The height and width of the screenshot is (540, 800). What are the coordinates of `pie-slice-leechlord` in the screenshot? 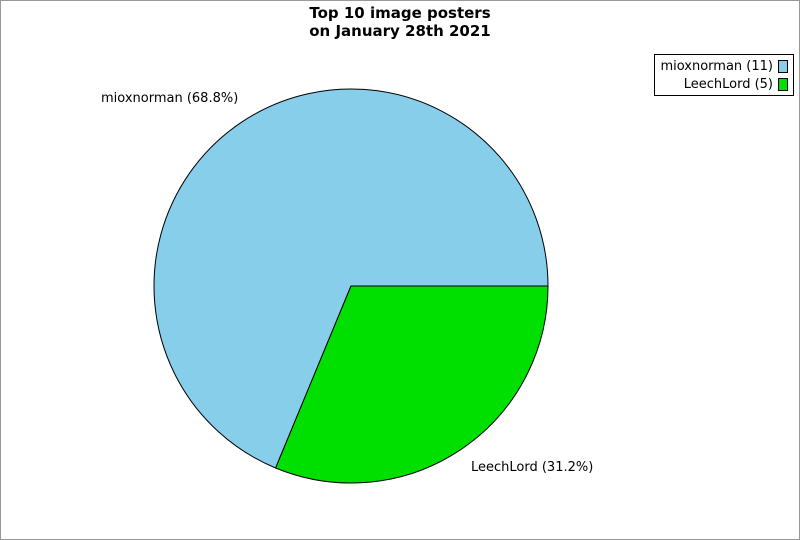 It's located at (412, 384).